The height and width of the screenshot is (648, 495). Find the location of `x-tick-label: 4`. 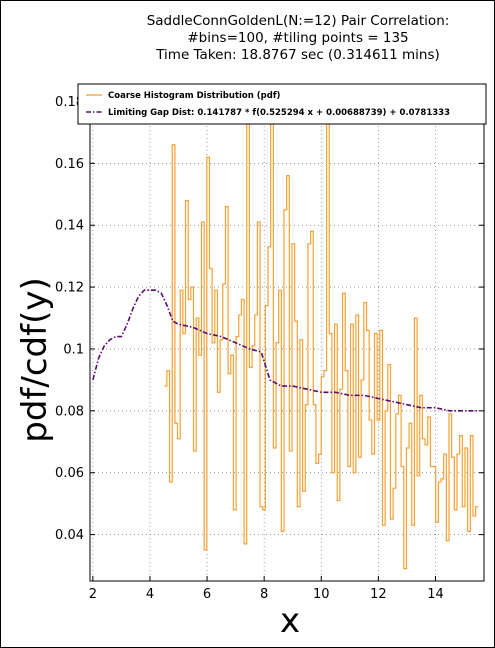

x-tick-label: 4 is located at coordinates (150, 594).